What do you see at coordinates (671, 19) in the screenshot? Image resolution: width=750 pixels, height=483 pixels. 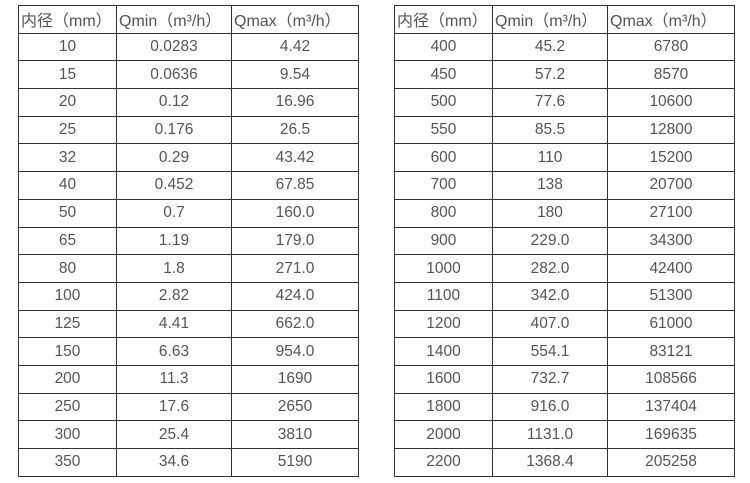 I see `column-header: Qmax（m³/h）` at bounding box center [671, 19].